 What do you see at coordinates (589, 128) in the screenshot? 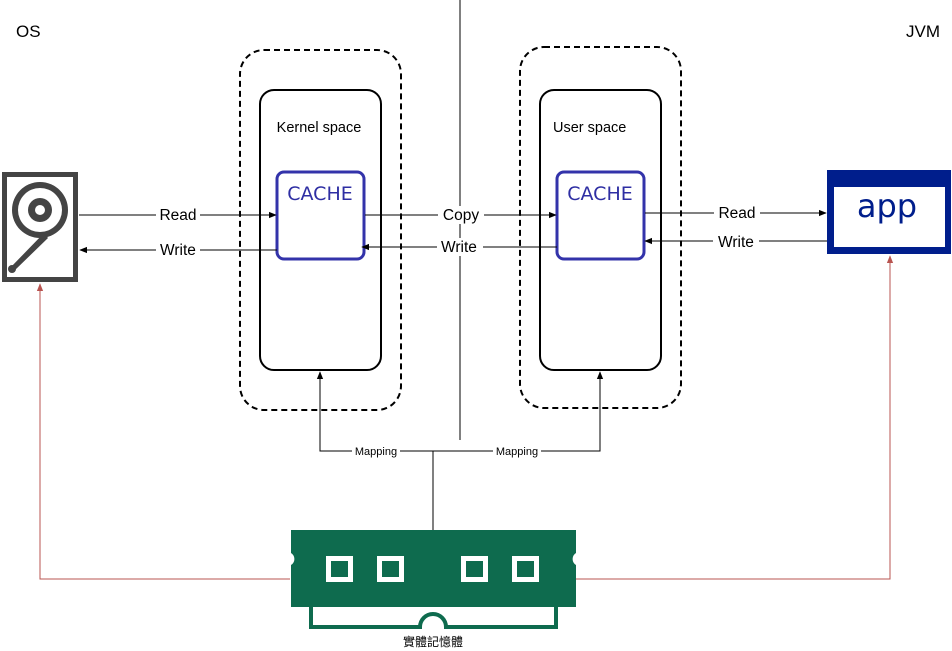
I see `user-space-title: User space` at bounding box center [589, 128].